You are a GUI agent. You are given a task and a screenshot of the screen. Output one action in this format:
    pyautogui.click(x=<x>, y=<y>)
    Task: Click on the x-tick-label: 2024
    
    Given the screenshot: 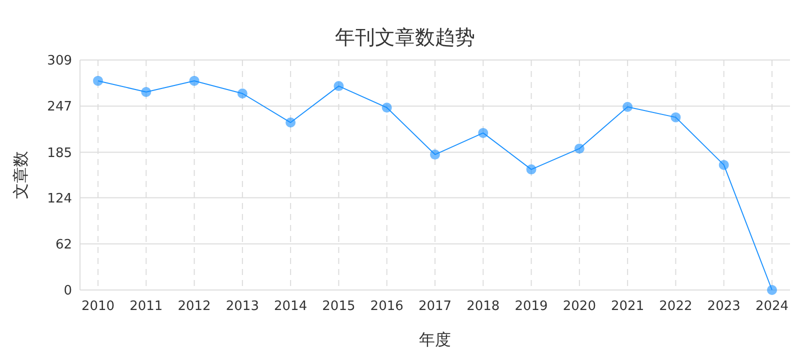 What is the action you would take?
    pyautogui.click(x=772, y=306)
    